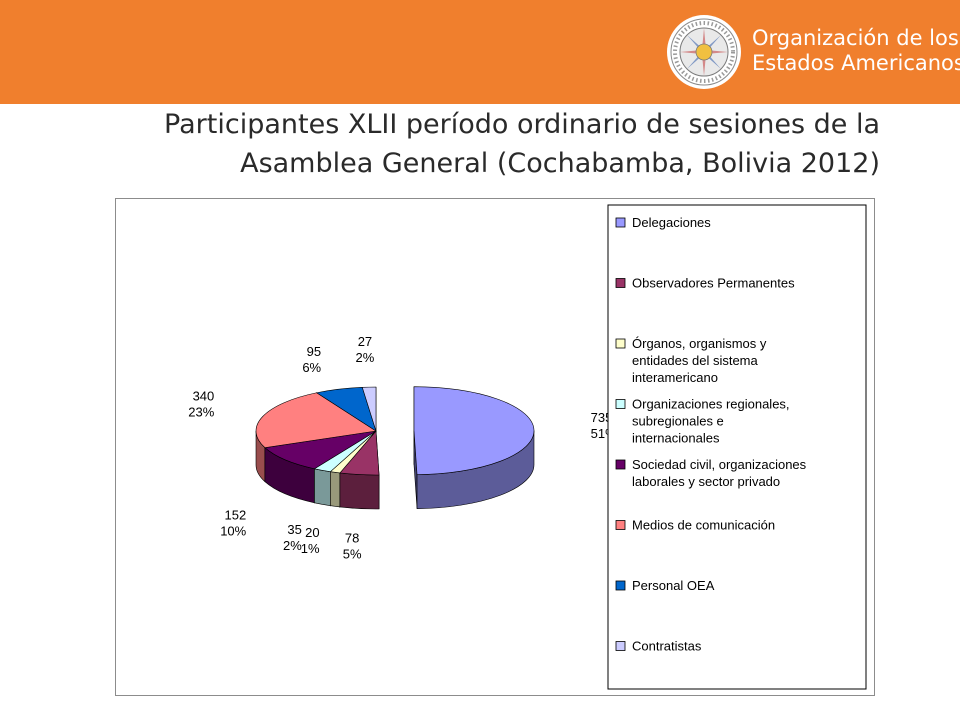 This screenshot has width=960, height=720. What do you see at coordinates (314, 351) in the screenshot?
I see `data-label-value-personal-oea: 95` at bounding box center [314, 351].